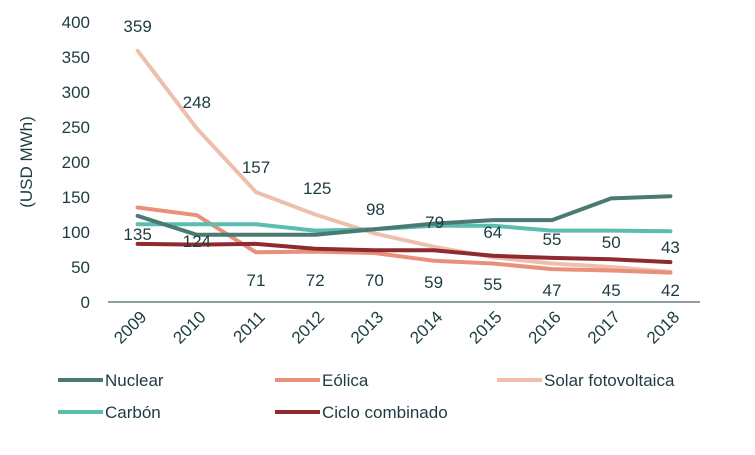  I want to click on data-label-solar: 79, so click(434, 222).